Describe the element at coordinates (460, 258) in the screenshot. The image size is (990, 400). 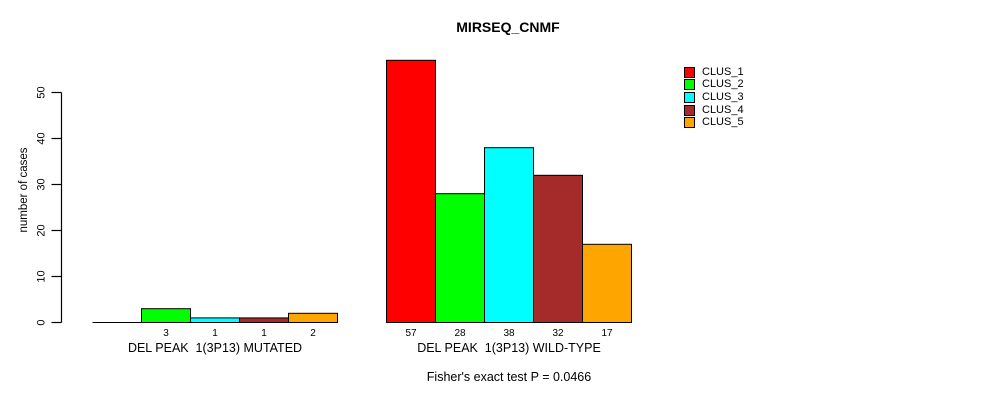
I see `bar-clus_2-group2` at that location.